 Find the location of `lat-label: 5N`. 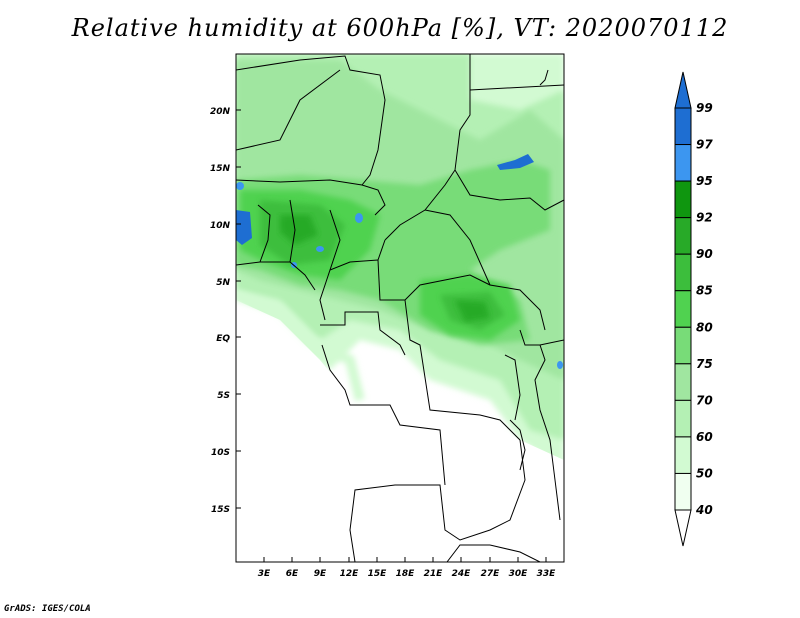

lat-label: 5N is located at coordinates (223, 283).